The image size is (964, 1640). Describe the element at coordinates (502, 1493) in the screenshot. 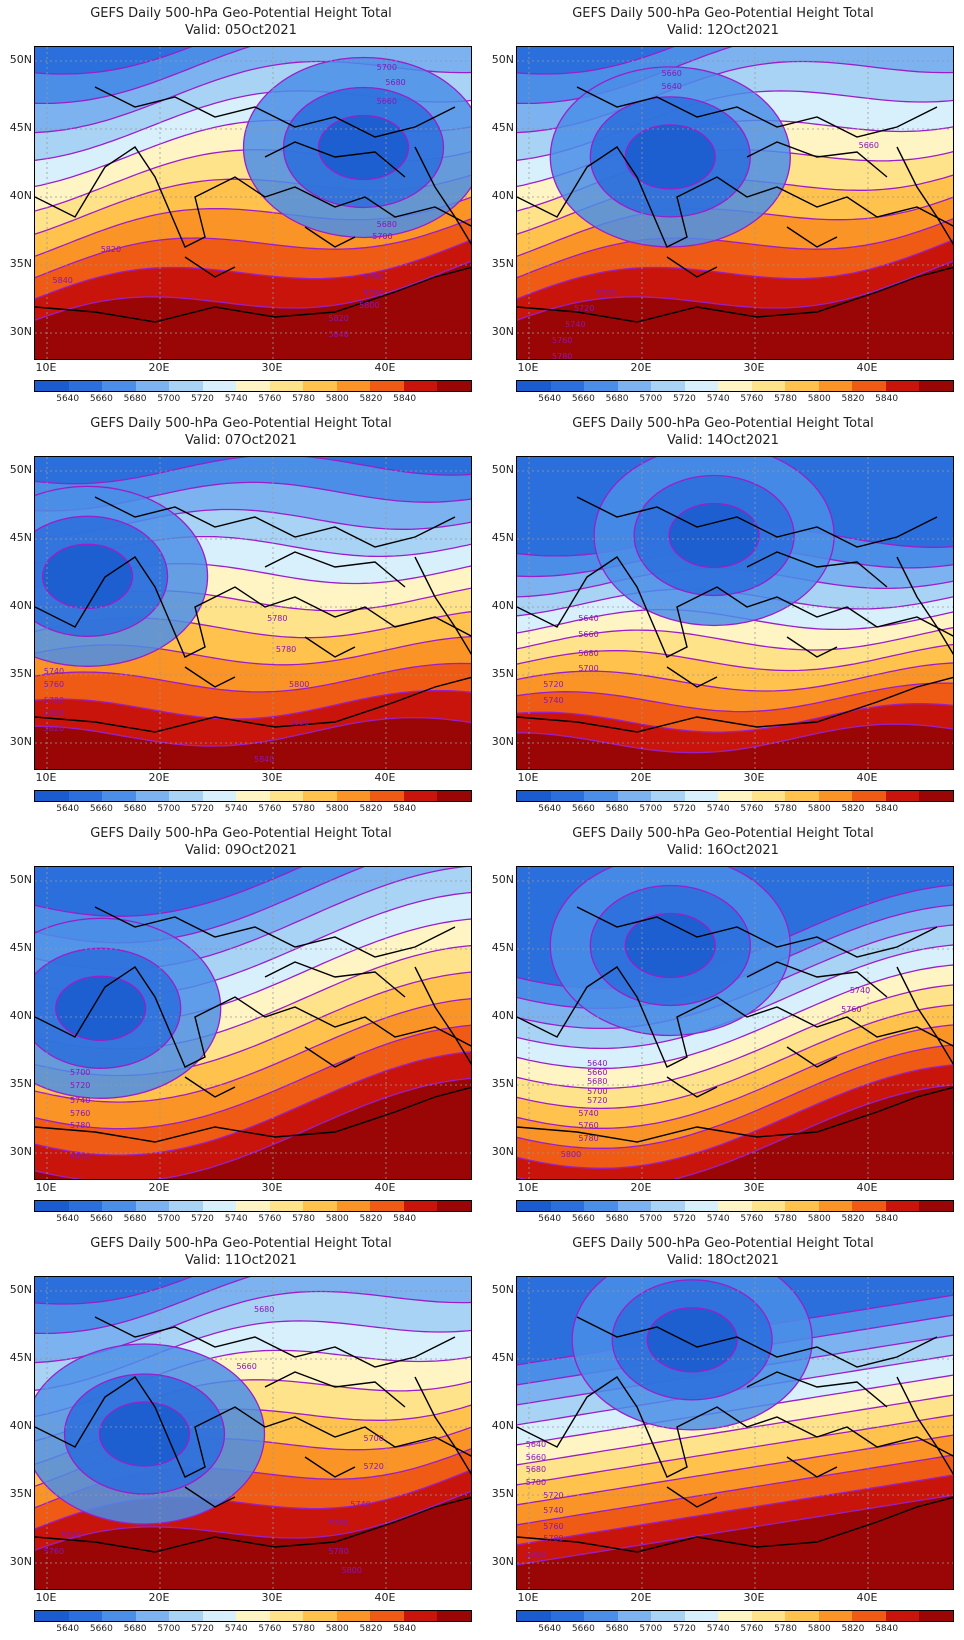

I see `latitude-tick-label: 35N` at that location.